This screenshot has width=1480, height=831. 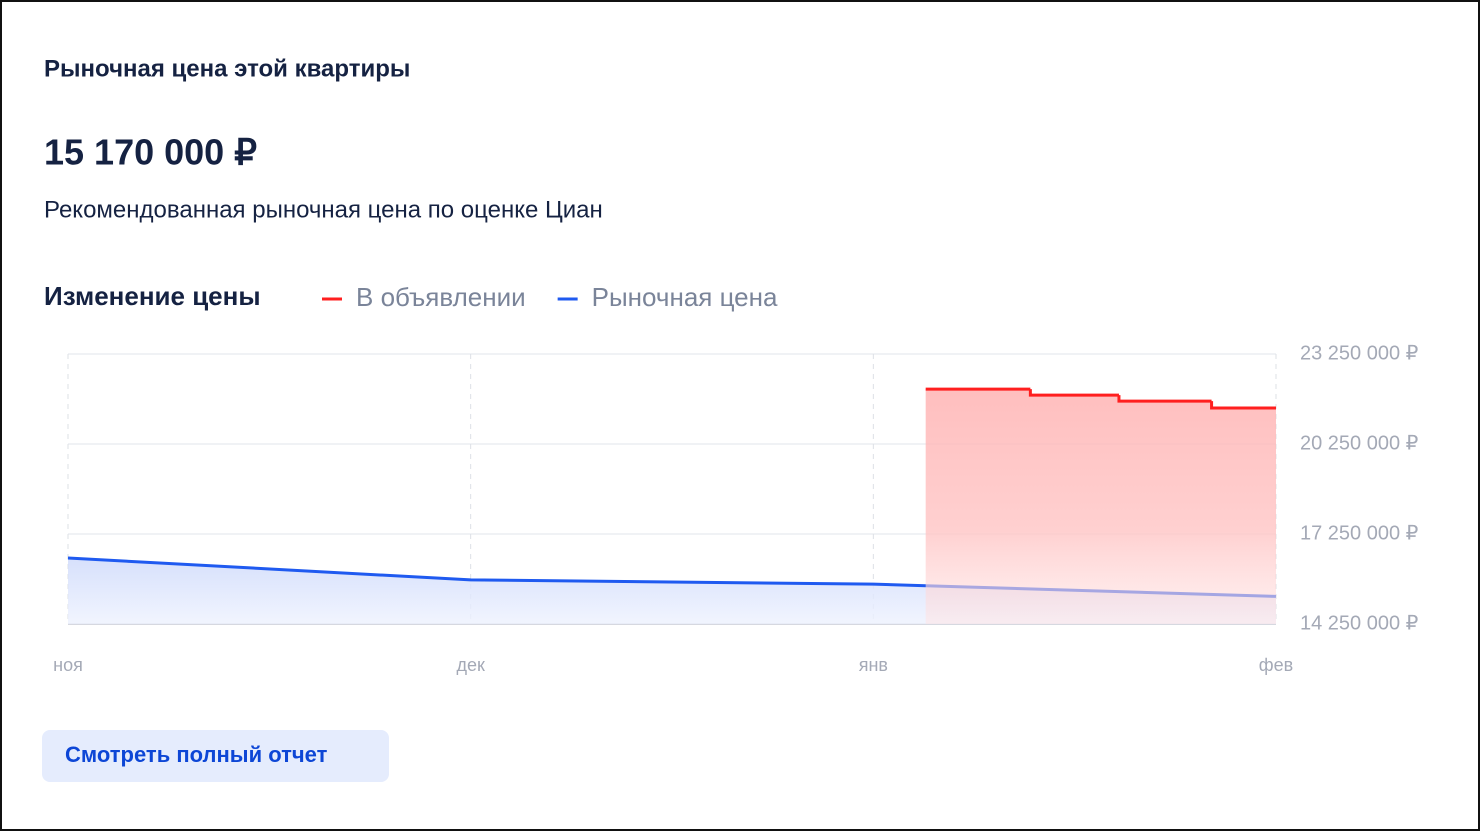 What do you see at coordinates (873, 665) in the screenshot?
I see `x-tick-label: янв` at bounding box center [873, 665].